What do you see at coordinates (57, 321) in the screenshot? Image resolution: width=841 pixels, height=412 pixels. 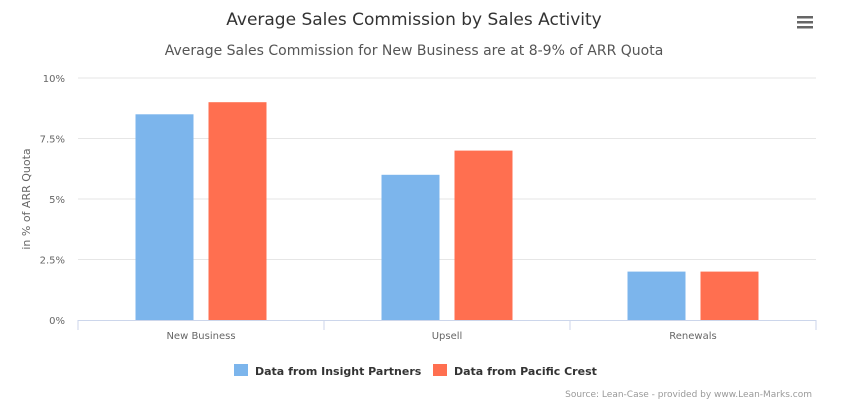 I see `y-tick-label: 0%` at bounding box center [57, 321].